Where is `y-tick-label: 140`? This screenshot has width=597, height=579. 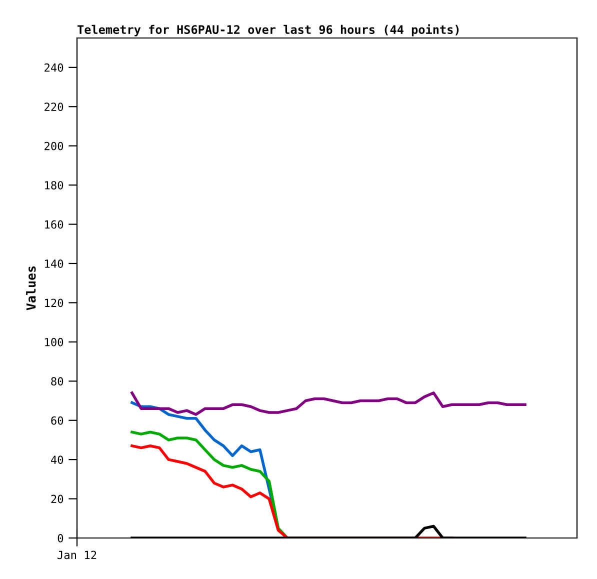
y-tick-label: 140 is located at coordinates (54, 263).